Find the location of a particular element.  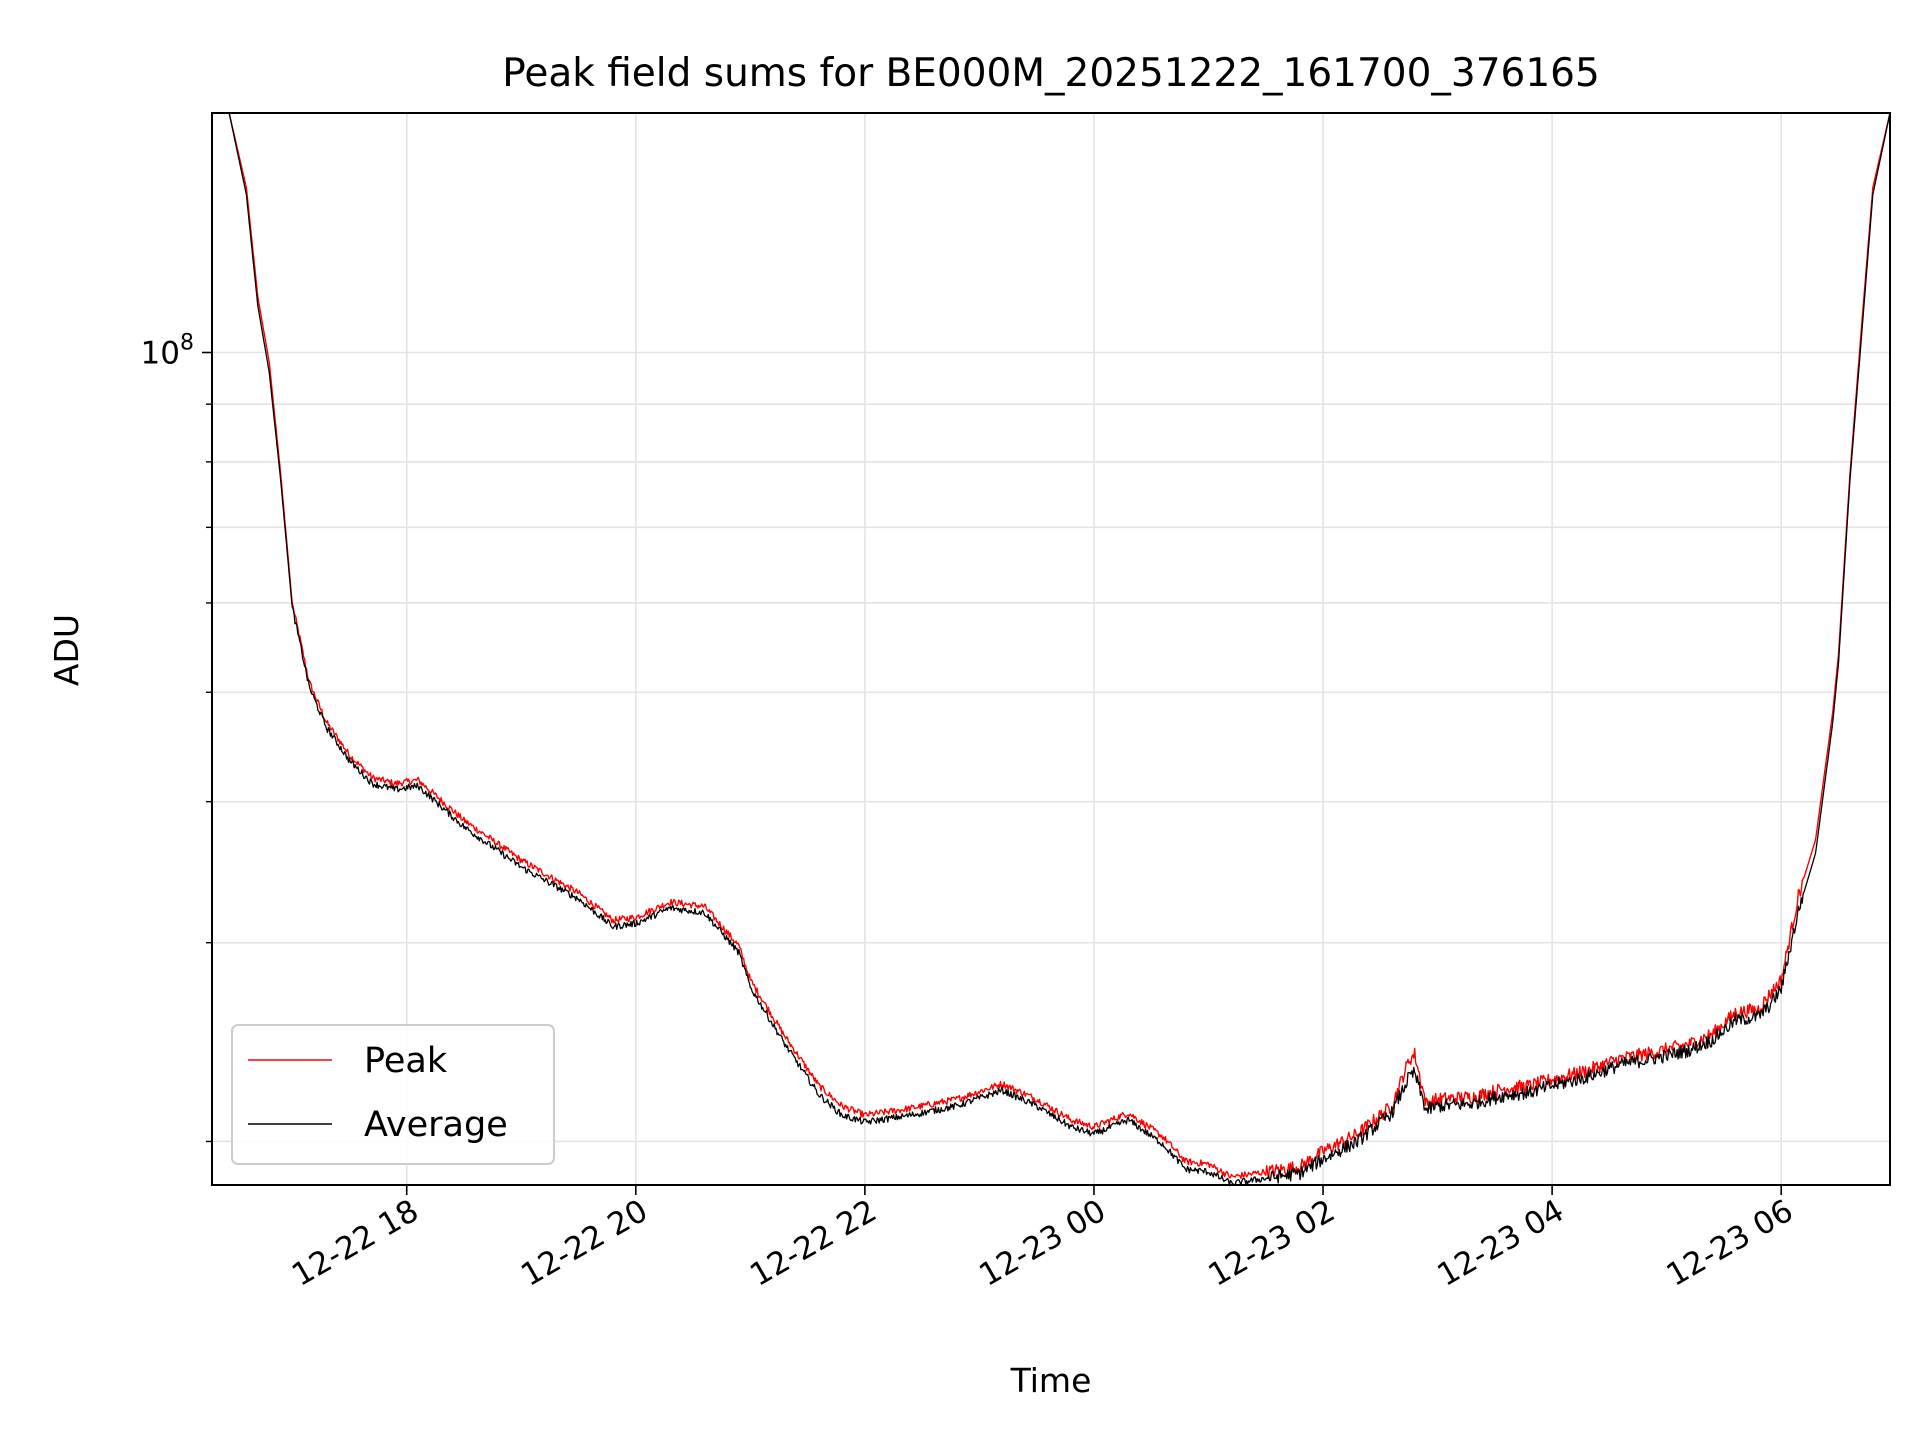

y-axis-label: ADU is located at coordinates (66, 650).